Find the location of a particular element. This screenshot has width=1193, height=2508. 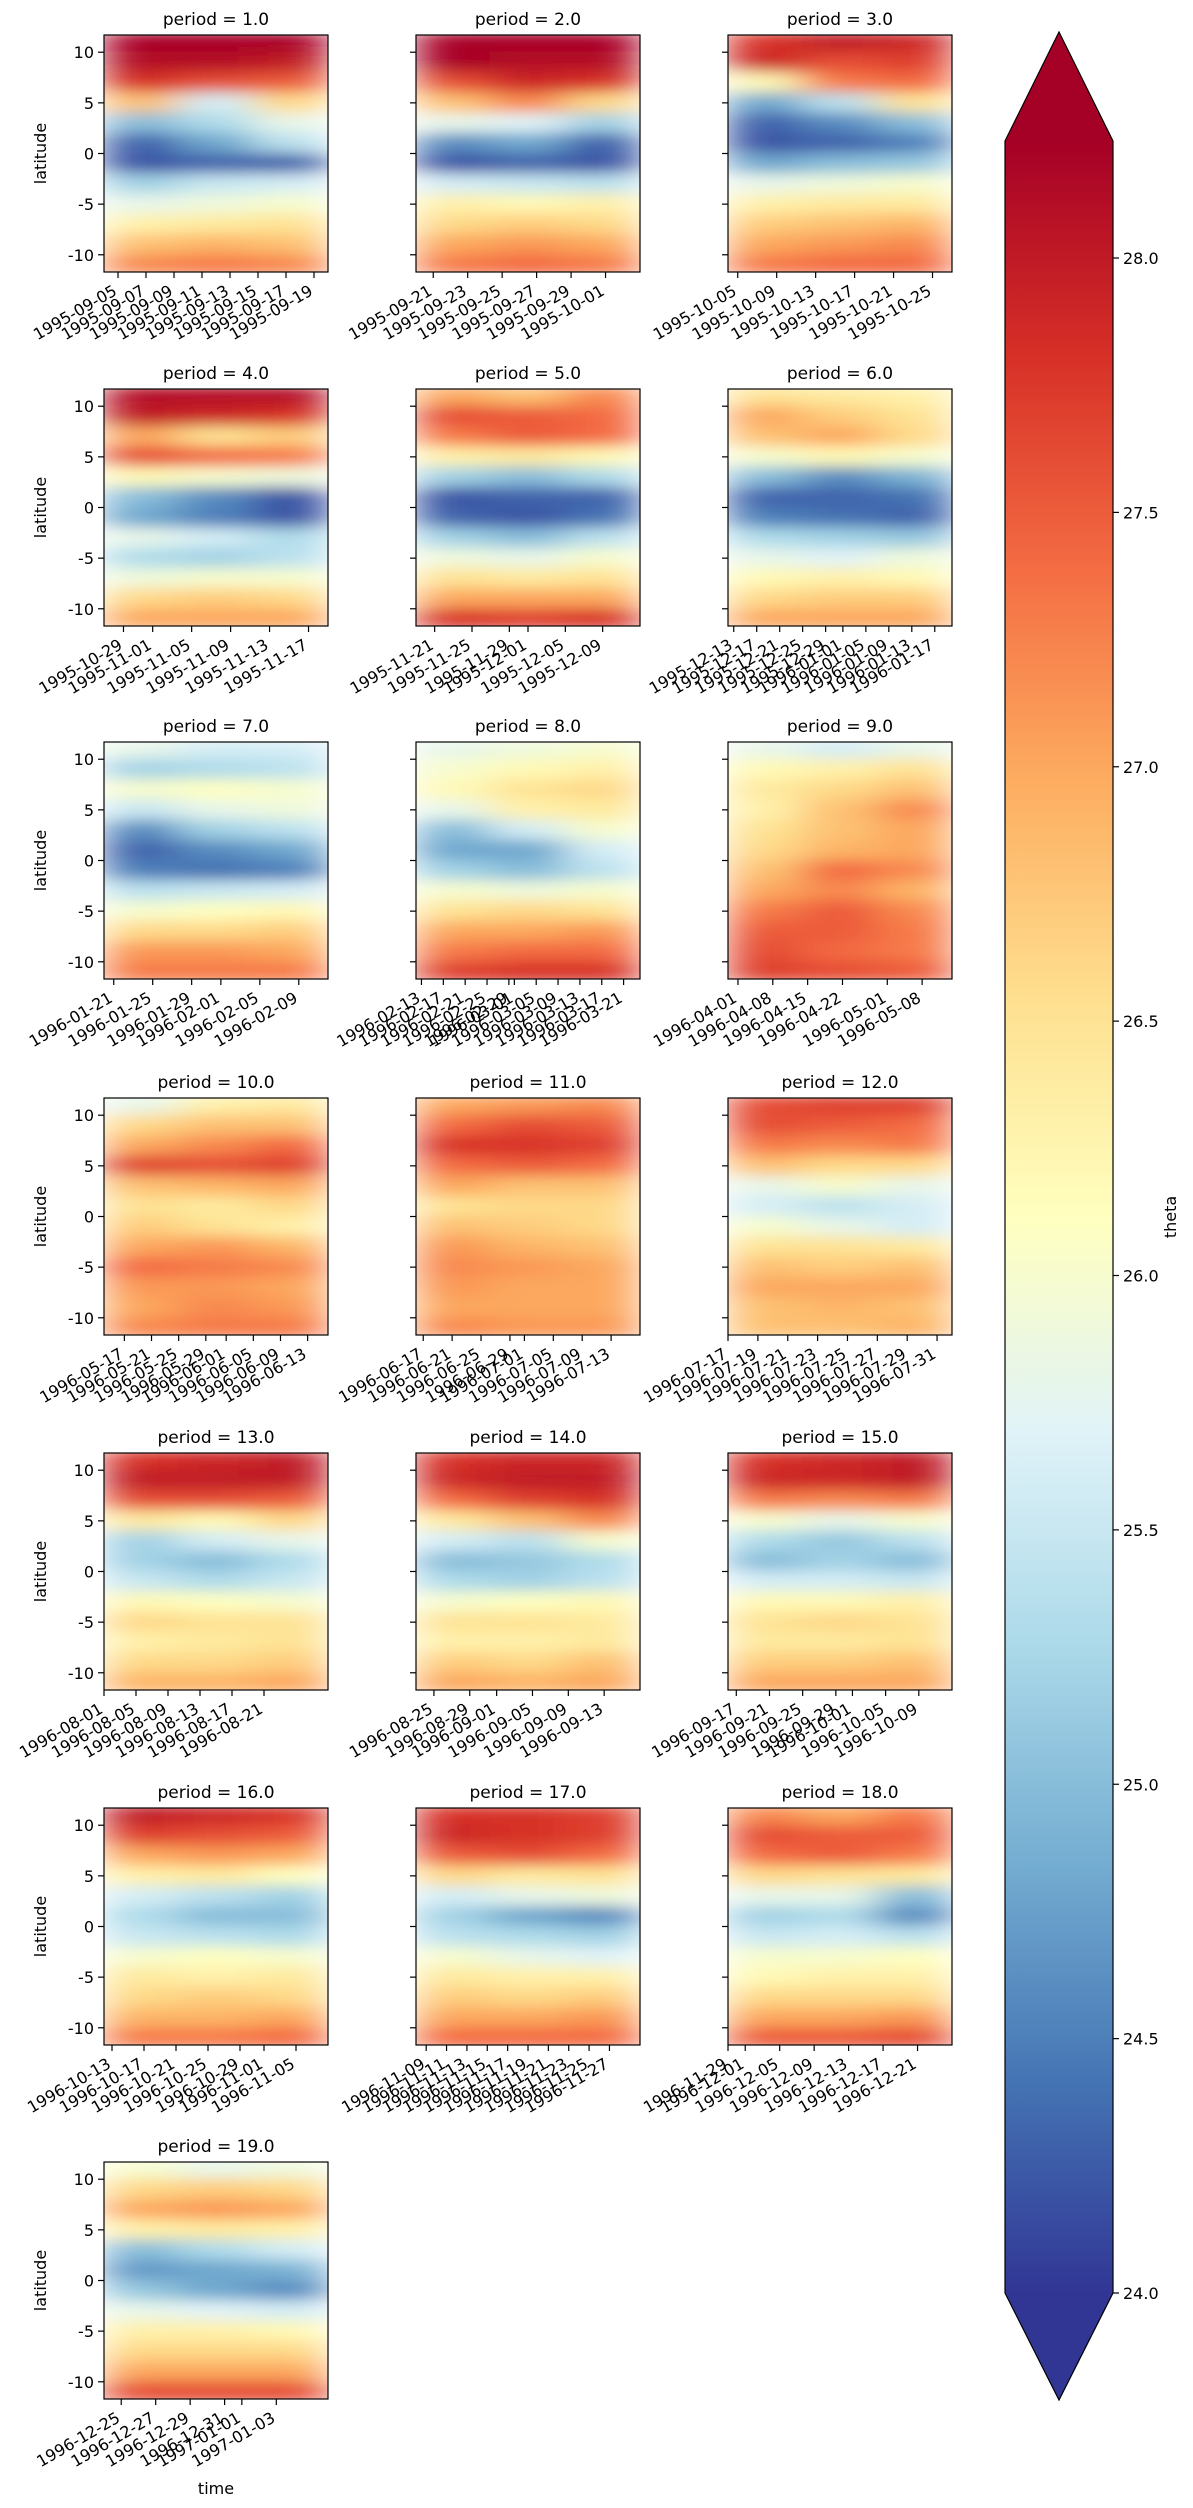

y-tick-label: 5 is located at coordinates (89, 1876).